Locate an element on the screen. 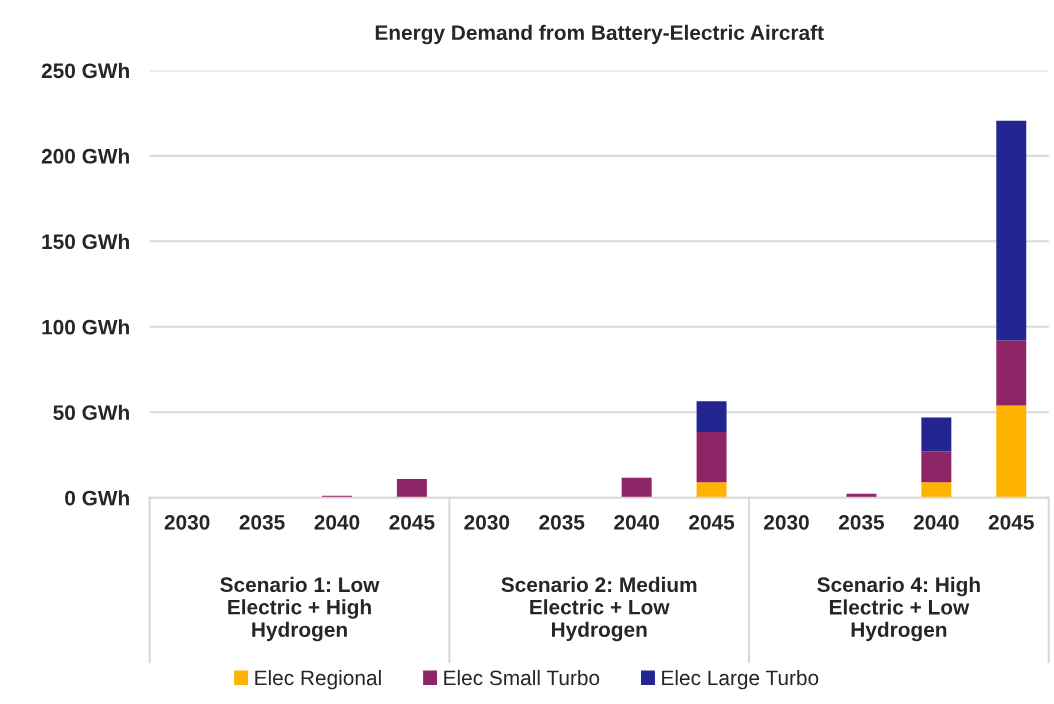 The image size is (1054, 704). legend-label: Elec Regional is located at coordinates (318, 679).